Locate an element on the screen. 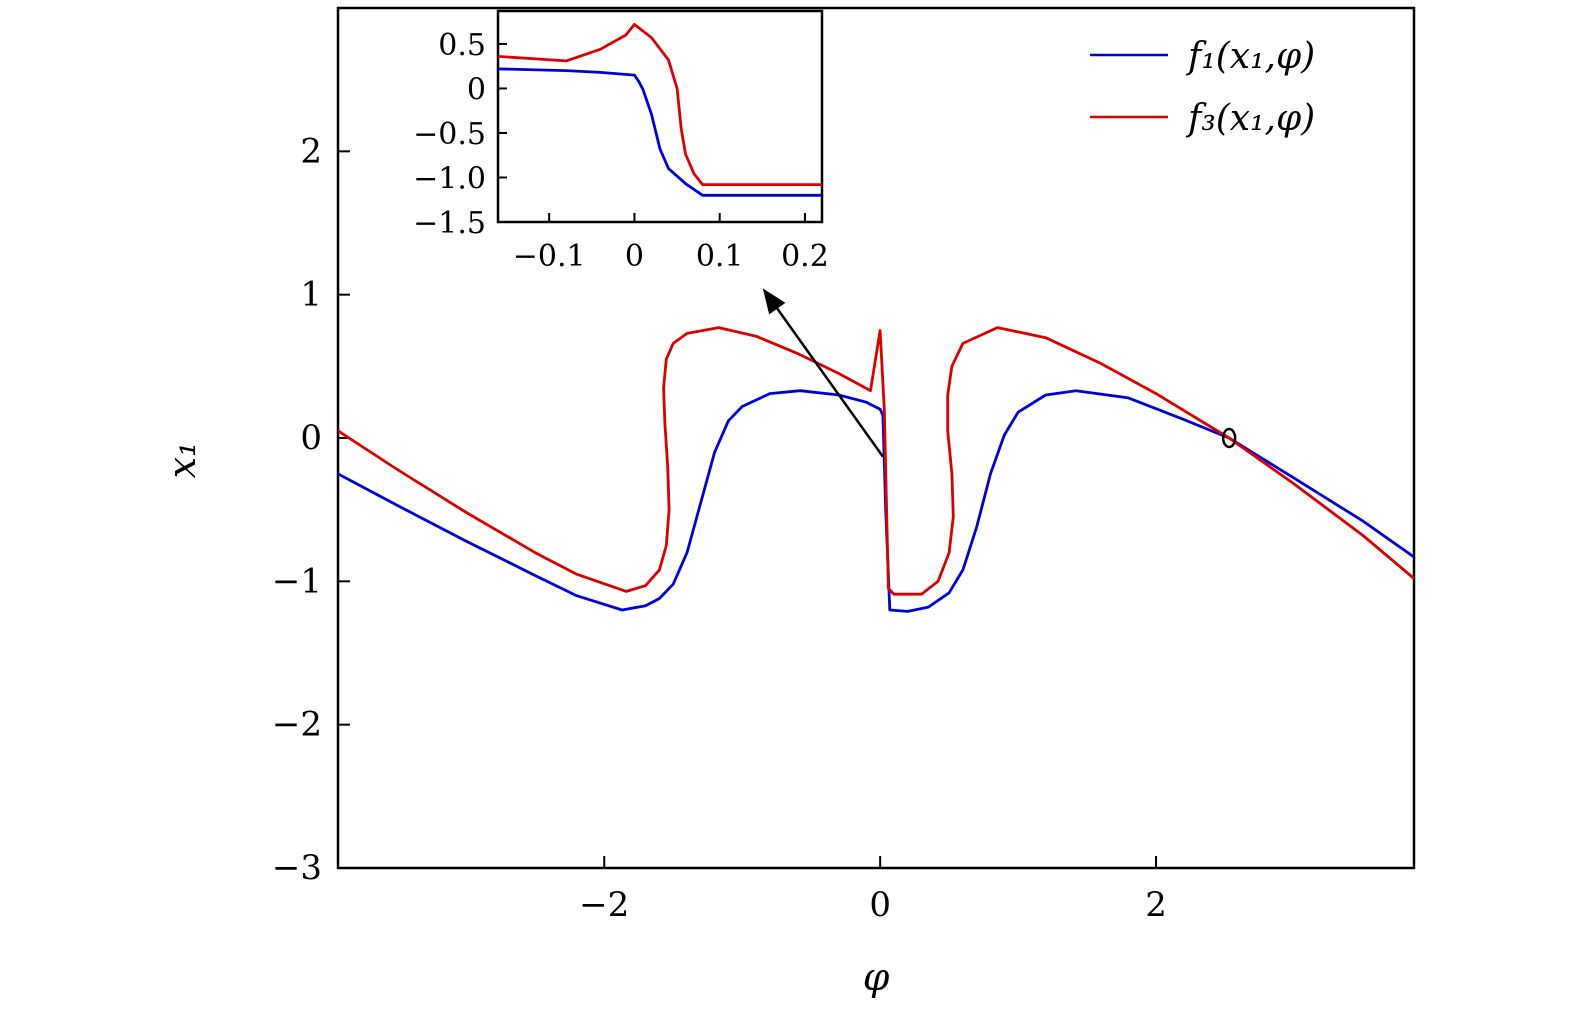  y-tick-label: −2 is located at coordinates (297, 725).